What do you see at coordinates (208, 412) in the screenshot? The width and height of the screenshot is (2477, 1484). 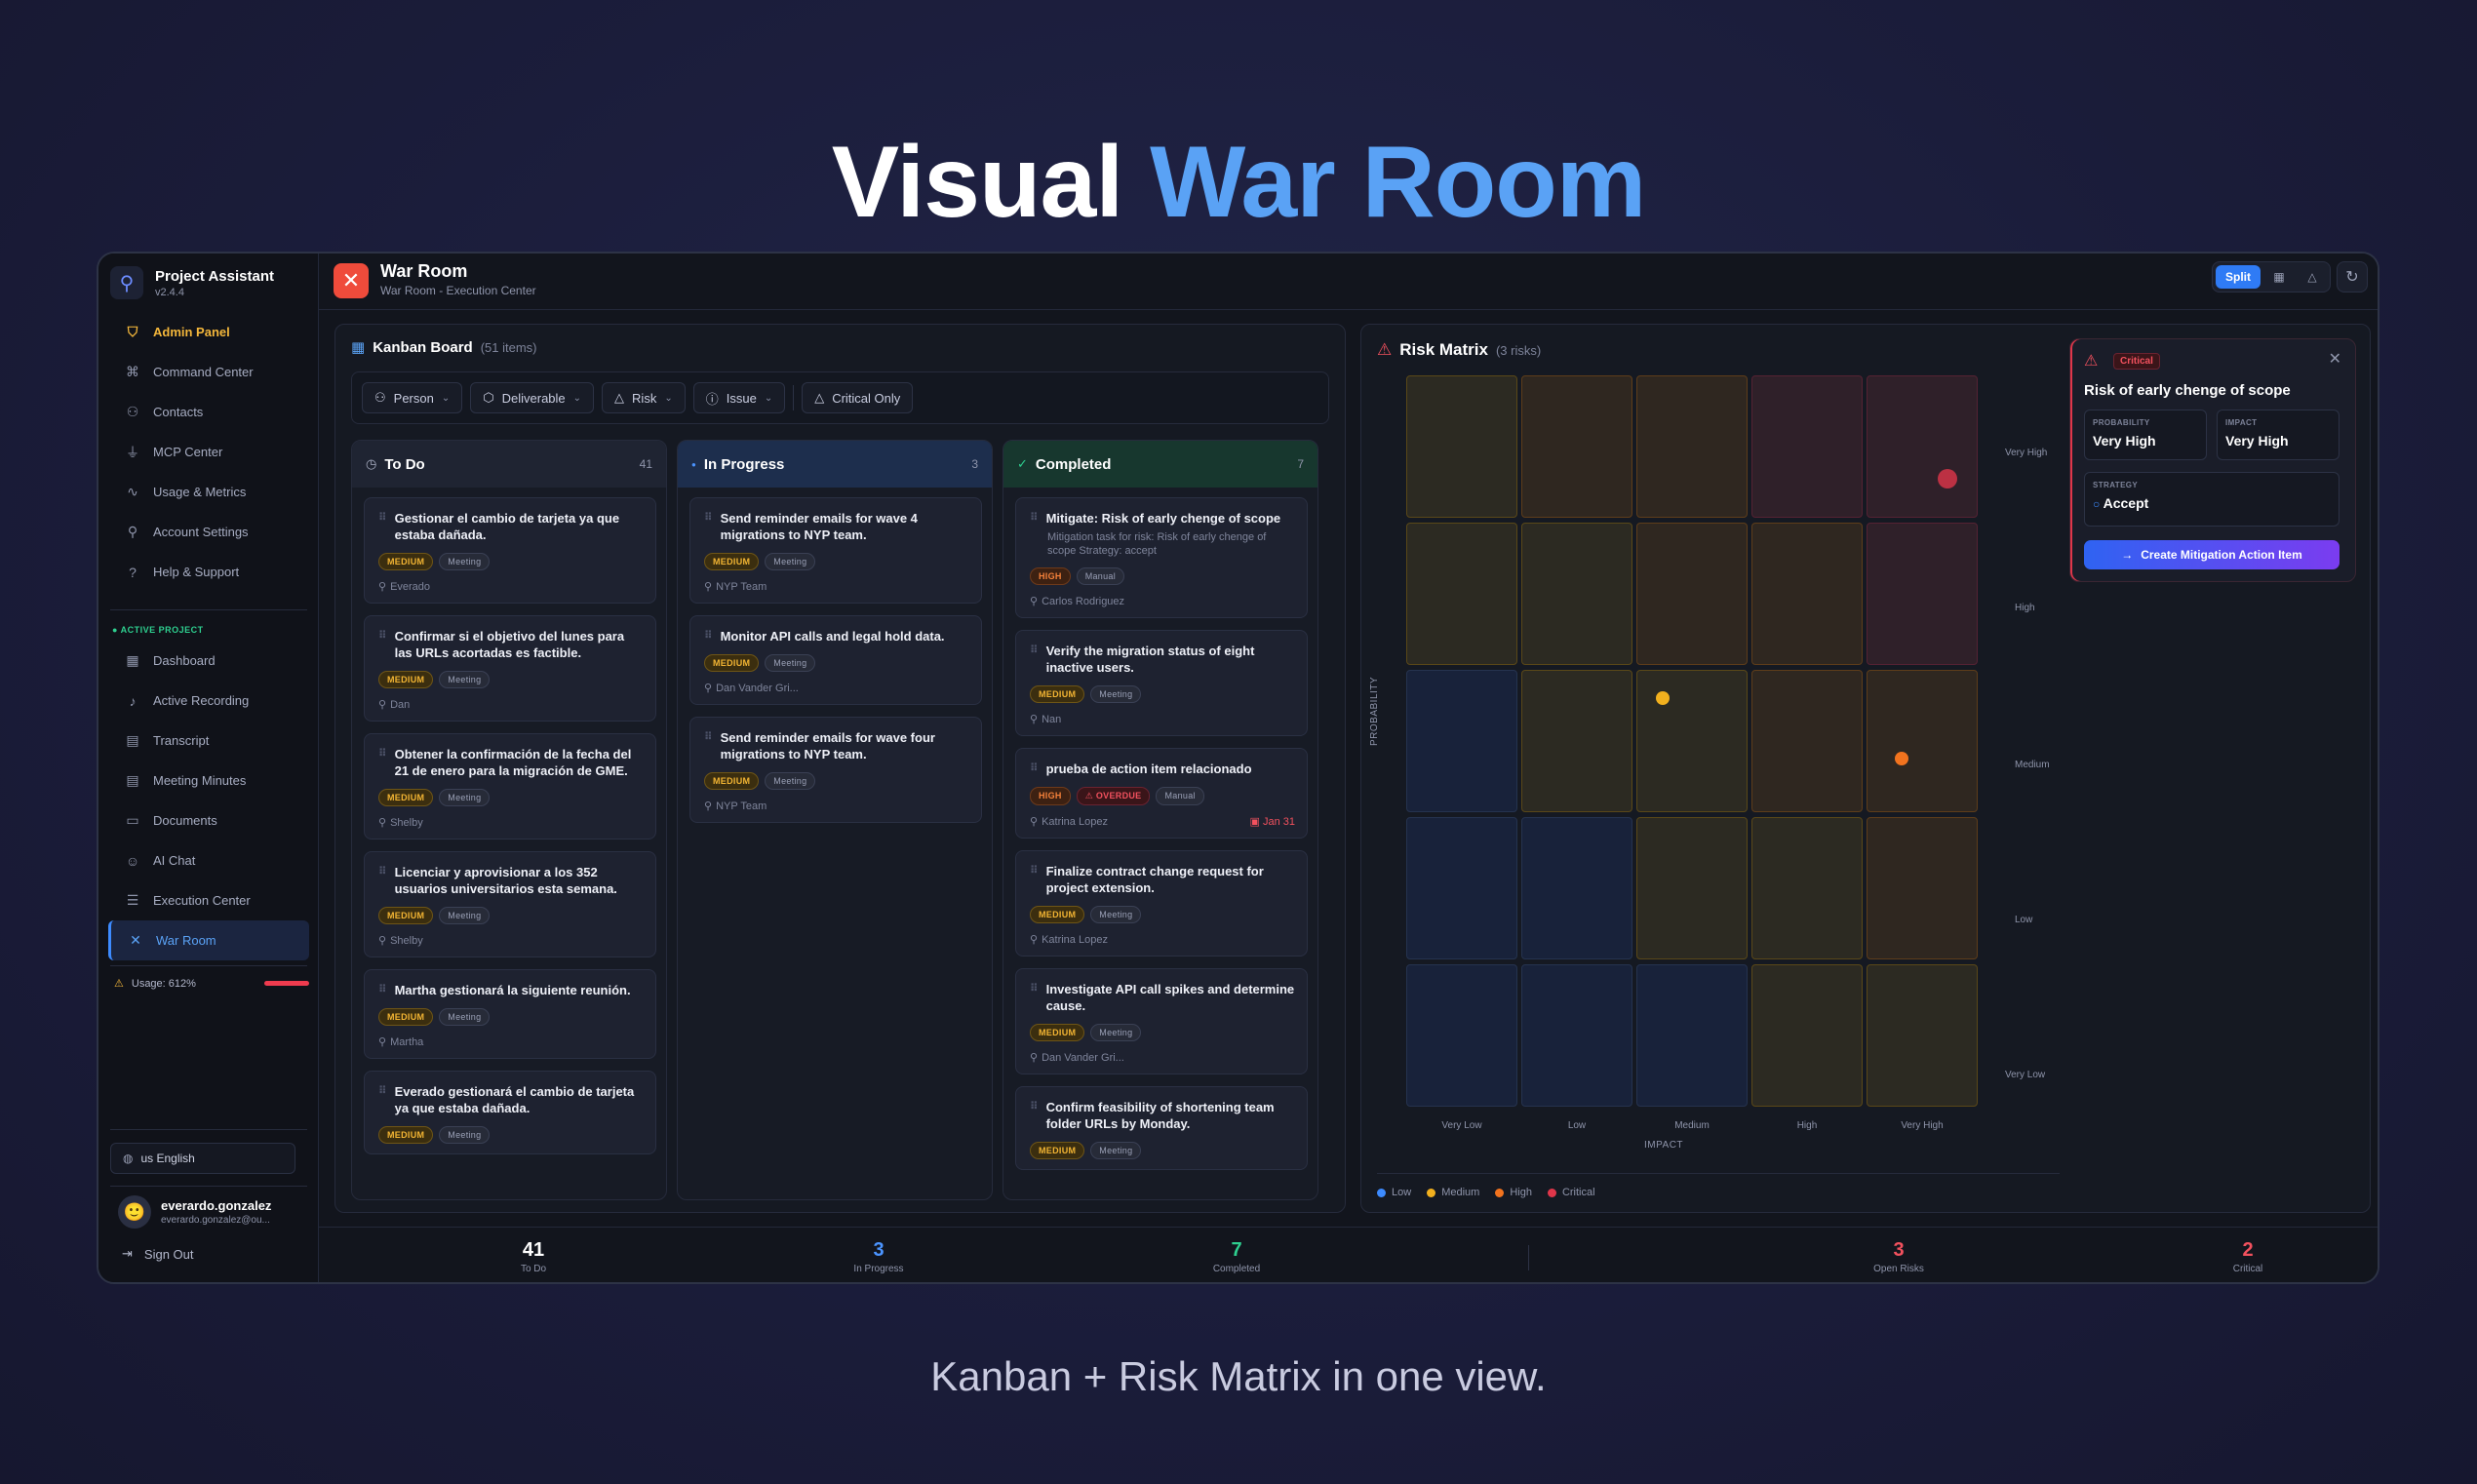 I see `sidebar-item-contacts: ⚇ Contacts` at bounding box center [208, 412].